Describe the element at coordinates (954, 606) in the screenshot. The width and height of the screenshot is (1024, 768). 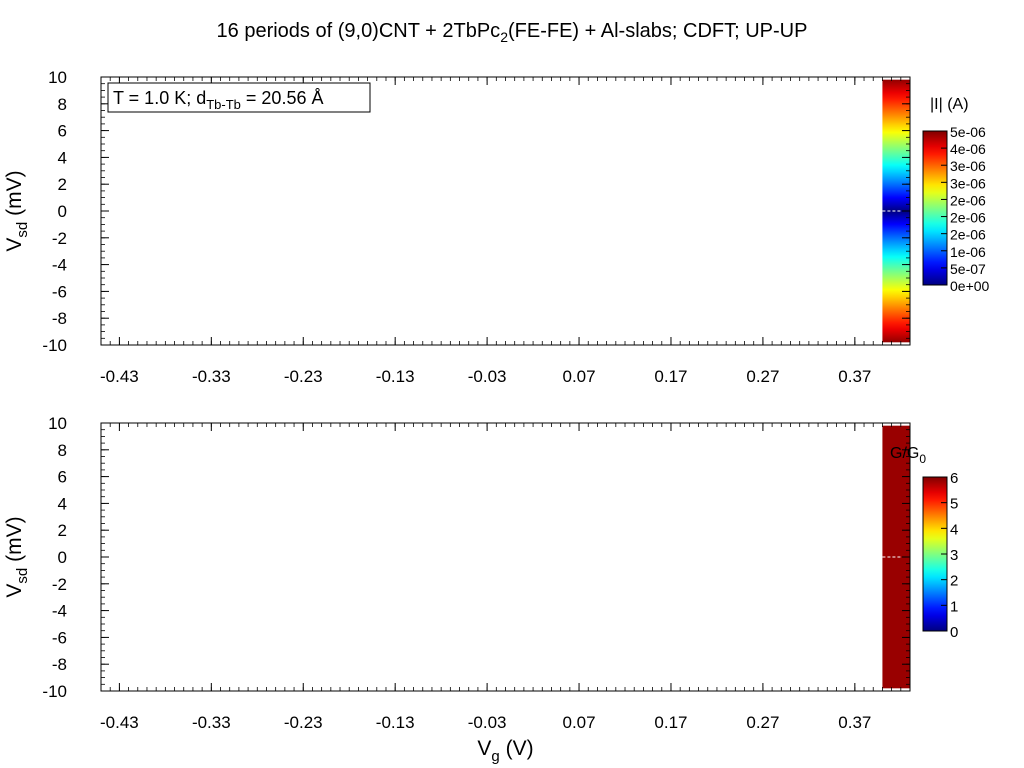
I see `colorbar-tick-label: 1` at that location.